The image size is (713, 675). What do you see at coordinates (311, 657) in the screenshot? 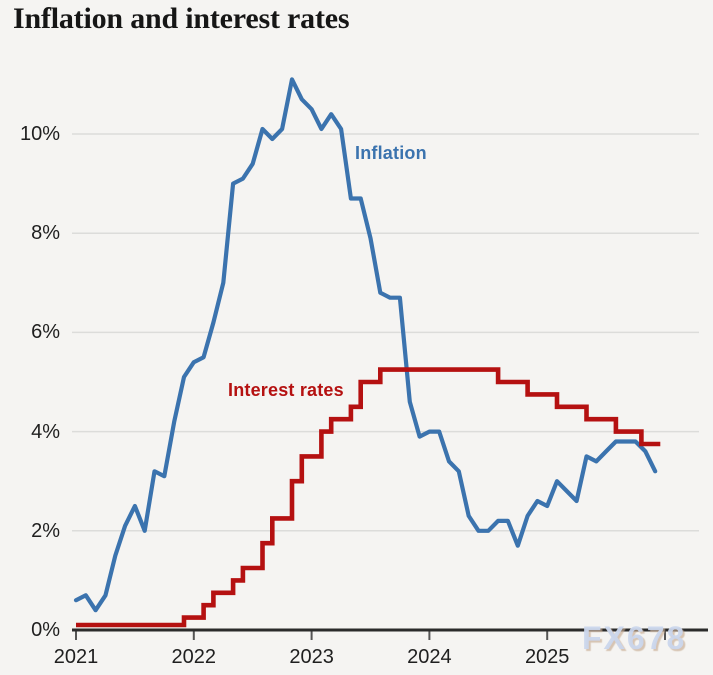
I see `x-tick-label: 2023` at bounding box center [311, 657].